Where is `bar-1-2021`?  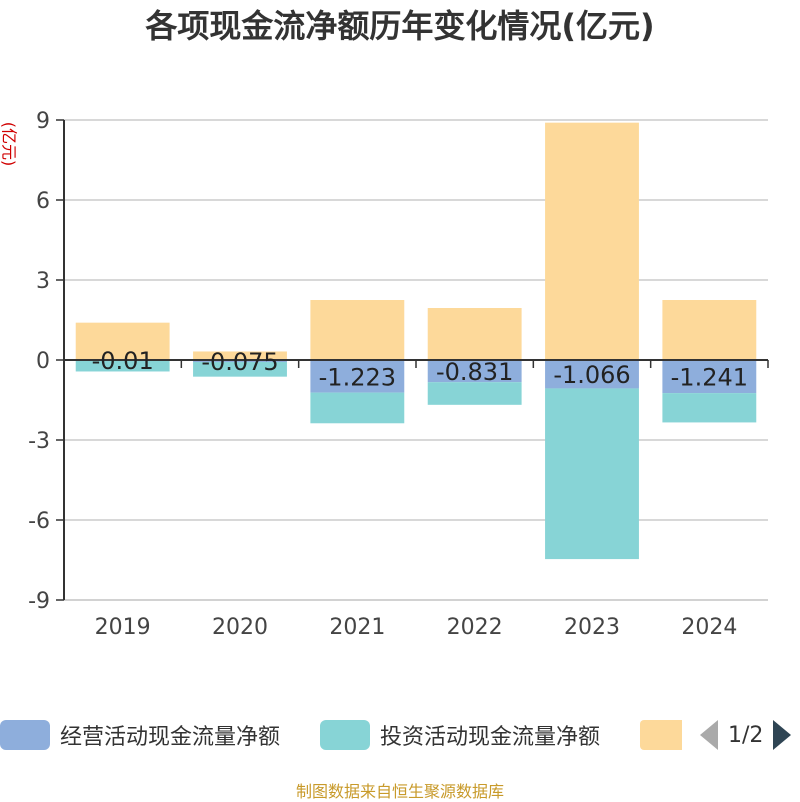
bar-1-2021 is located at coordinates (357, 376).